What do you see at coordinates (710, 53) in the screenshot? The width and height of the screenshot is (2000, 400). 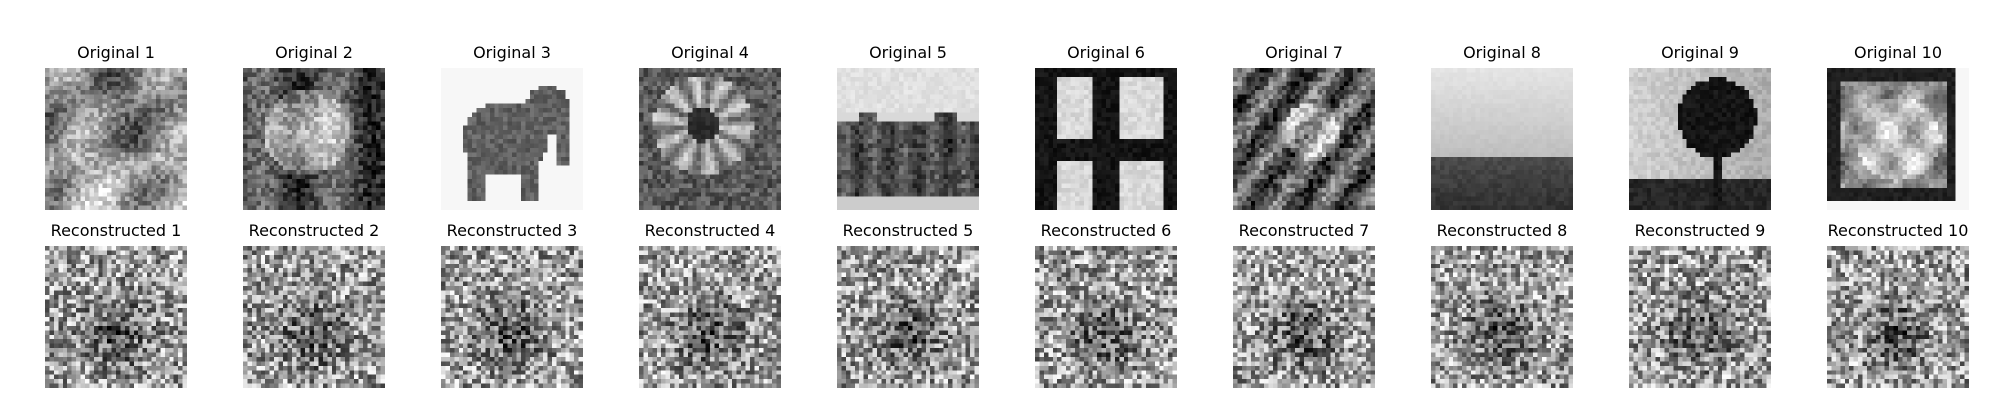 I see `original-title-4: Original 4` at bounding box center [710, 53].